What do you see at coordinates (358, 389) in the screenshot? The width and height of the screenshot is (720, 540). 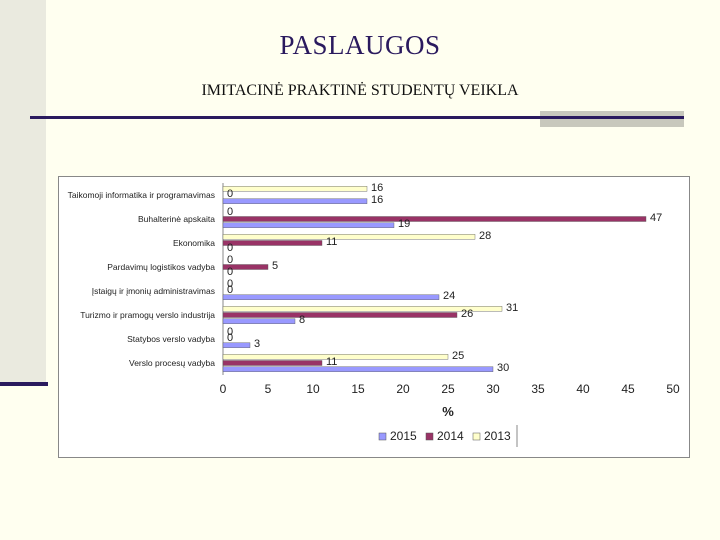 I see `x-tick-label: 15` at bounding box center [358, 389].